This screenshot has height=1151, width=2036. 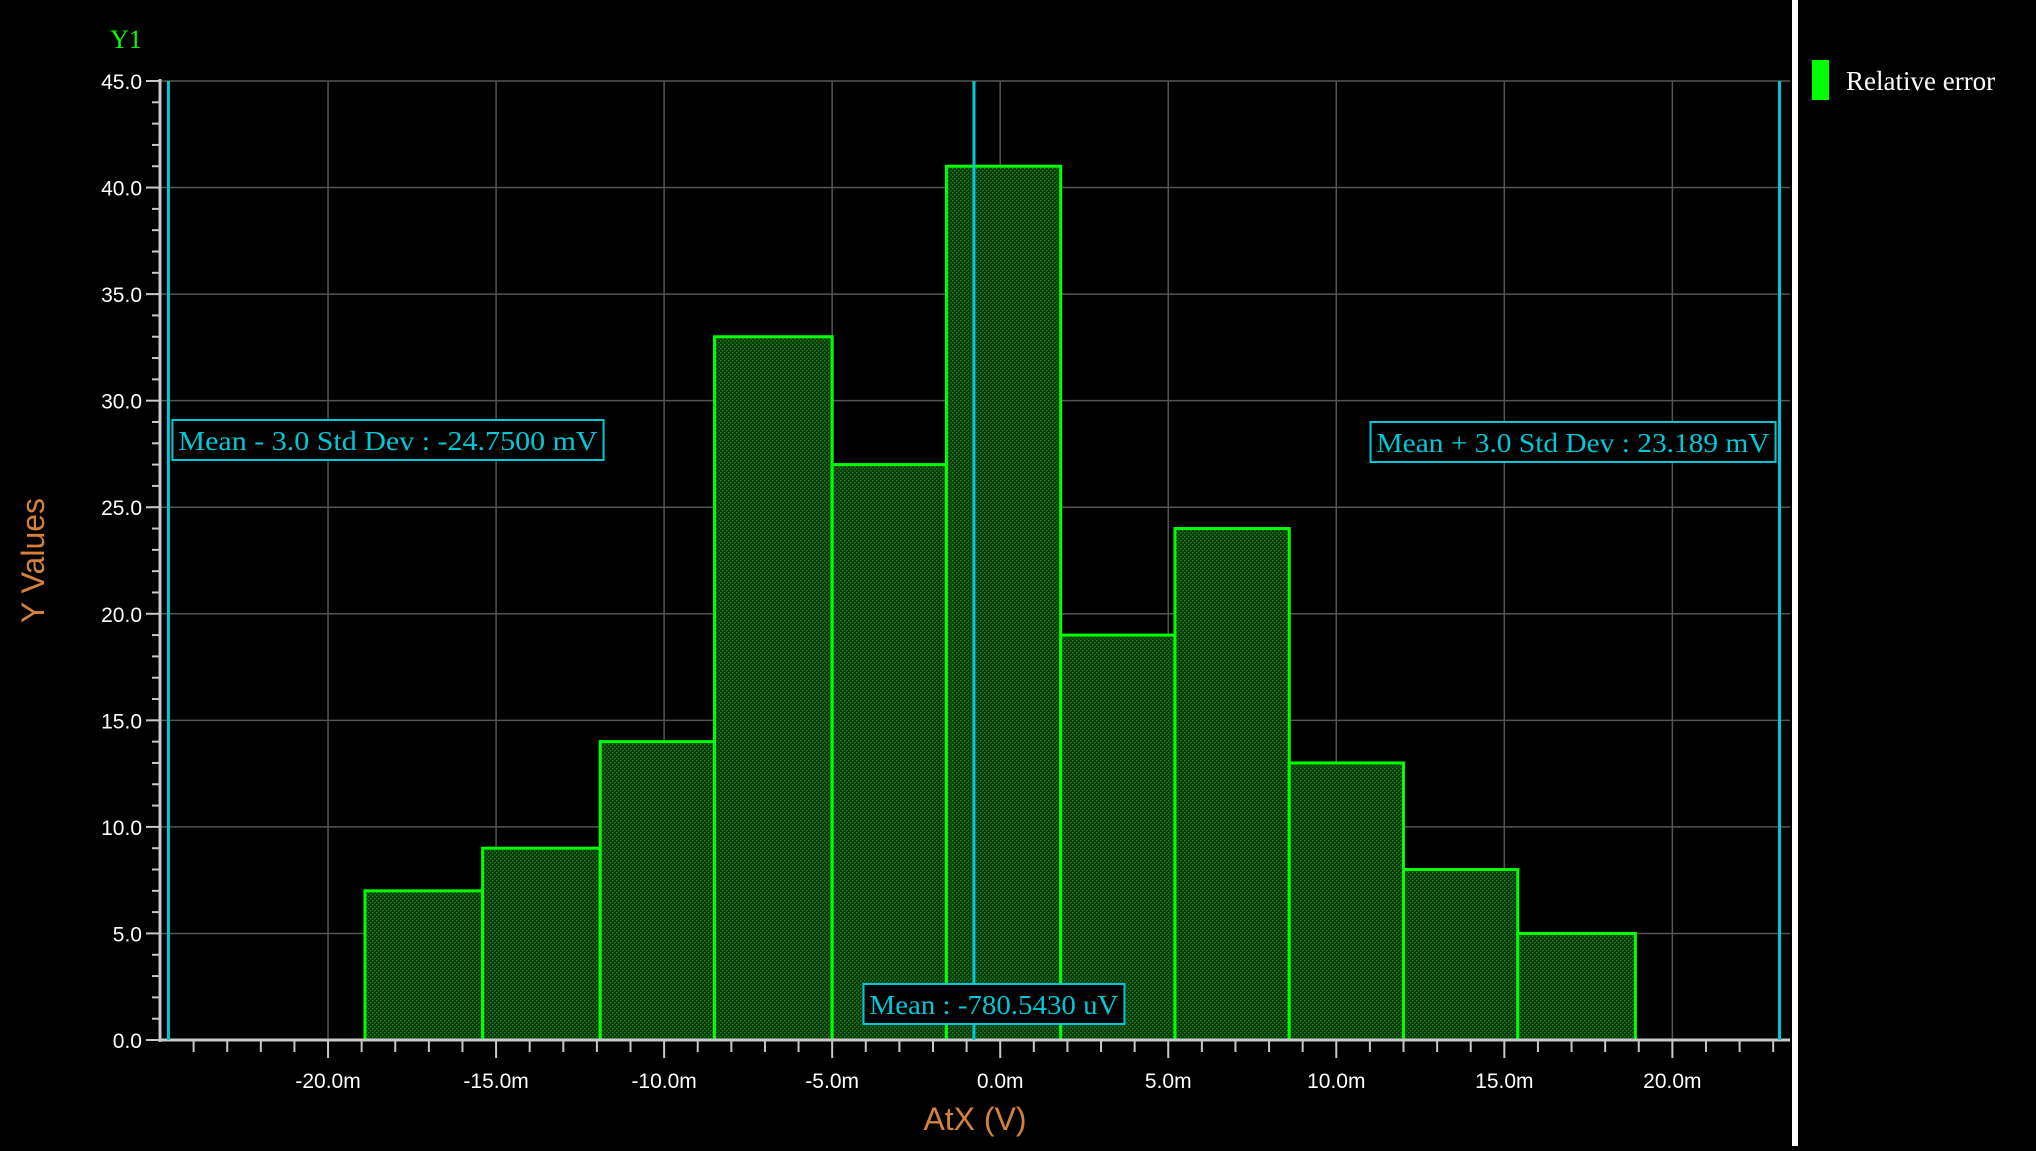 What do you see at coordinates (121, 721) in the screenshot?
I see `y-tick-label: 15.0` at bounding box center [121, 721].